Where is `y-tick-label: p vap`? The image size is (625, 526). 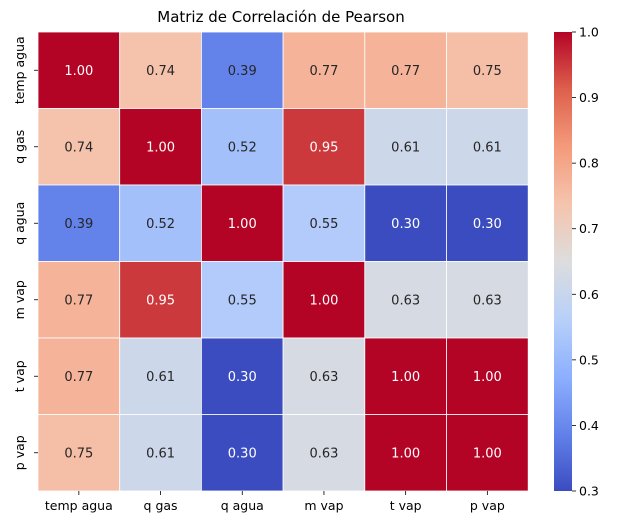
y-tick-label: p vap is located at coordinates (19, 452).